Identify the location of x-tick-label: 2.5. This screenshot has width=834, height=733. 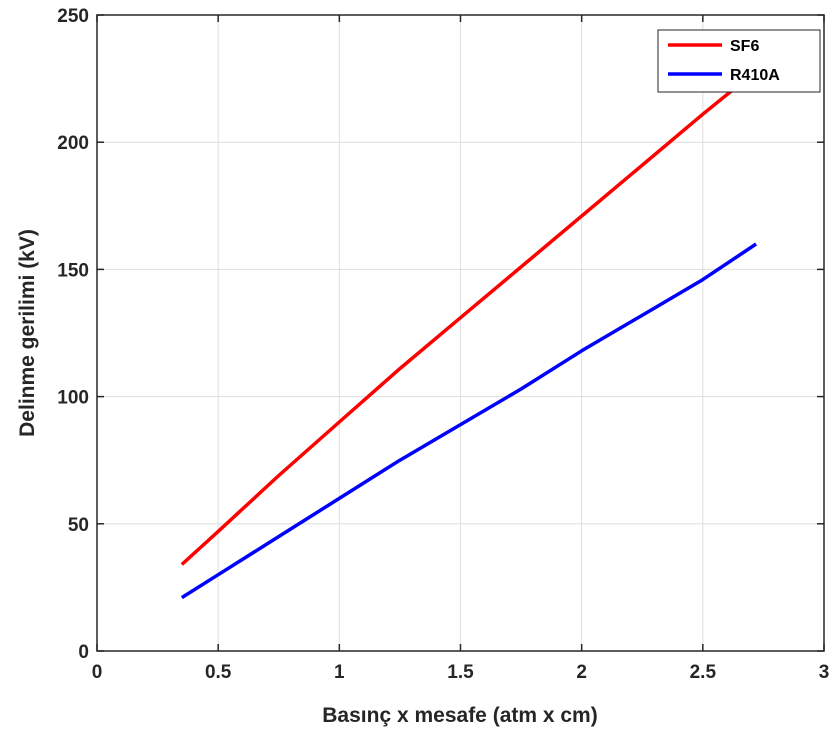
(703, 672).